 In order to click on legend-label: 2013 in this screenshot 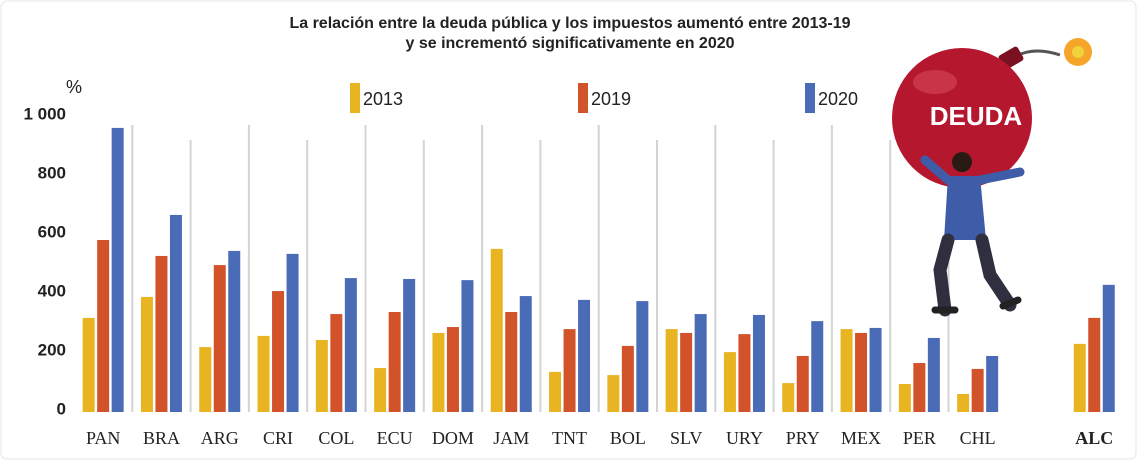, I will do `click(383, 99)`.